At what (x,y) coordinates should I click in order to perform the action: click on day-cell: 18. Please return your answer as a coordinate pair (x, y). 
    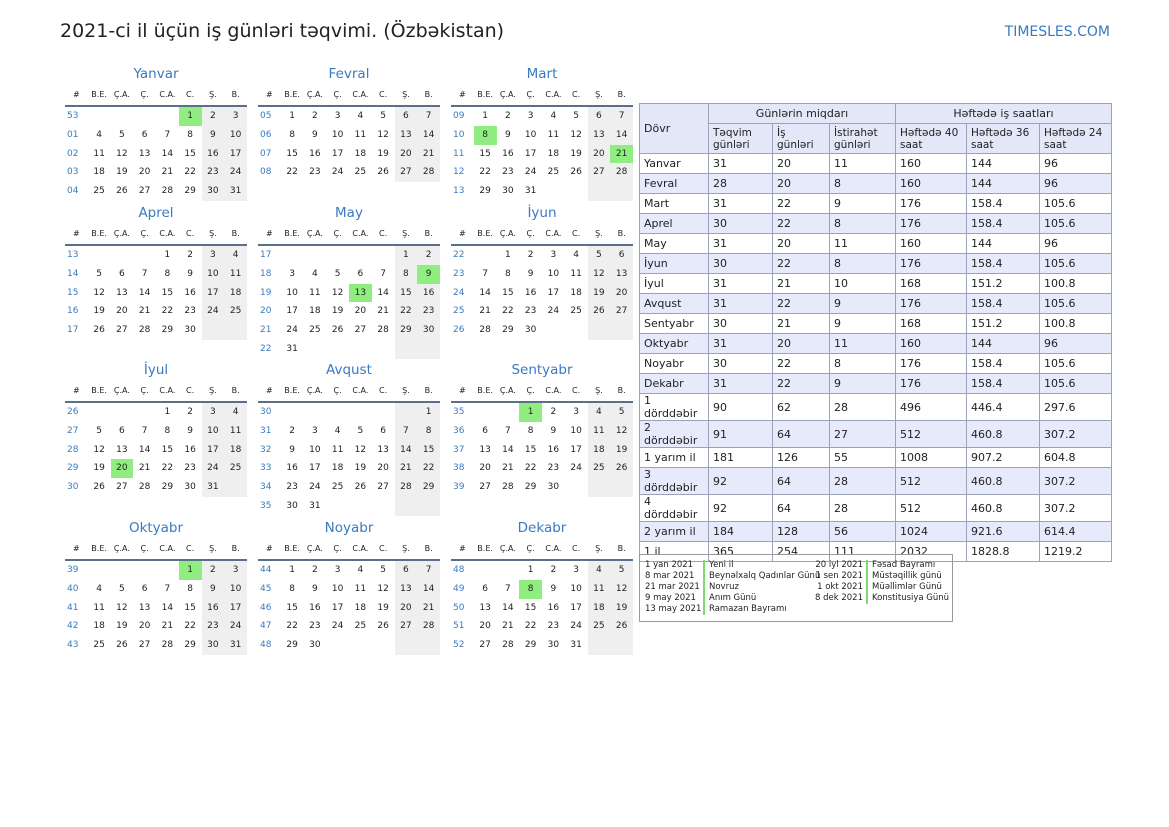
    Looking at the image, I should click on (235, 293).